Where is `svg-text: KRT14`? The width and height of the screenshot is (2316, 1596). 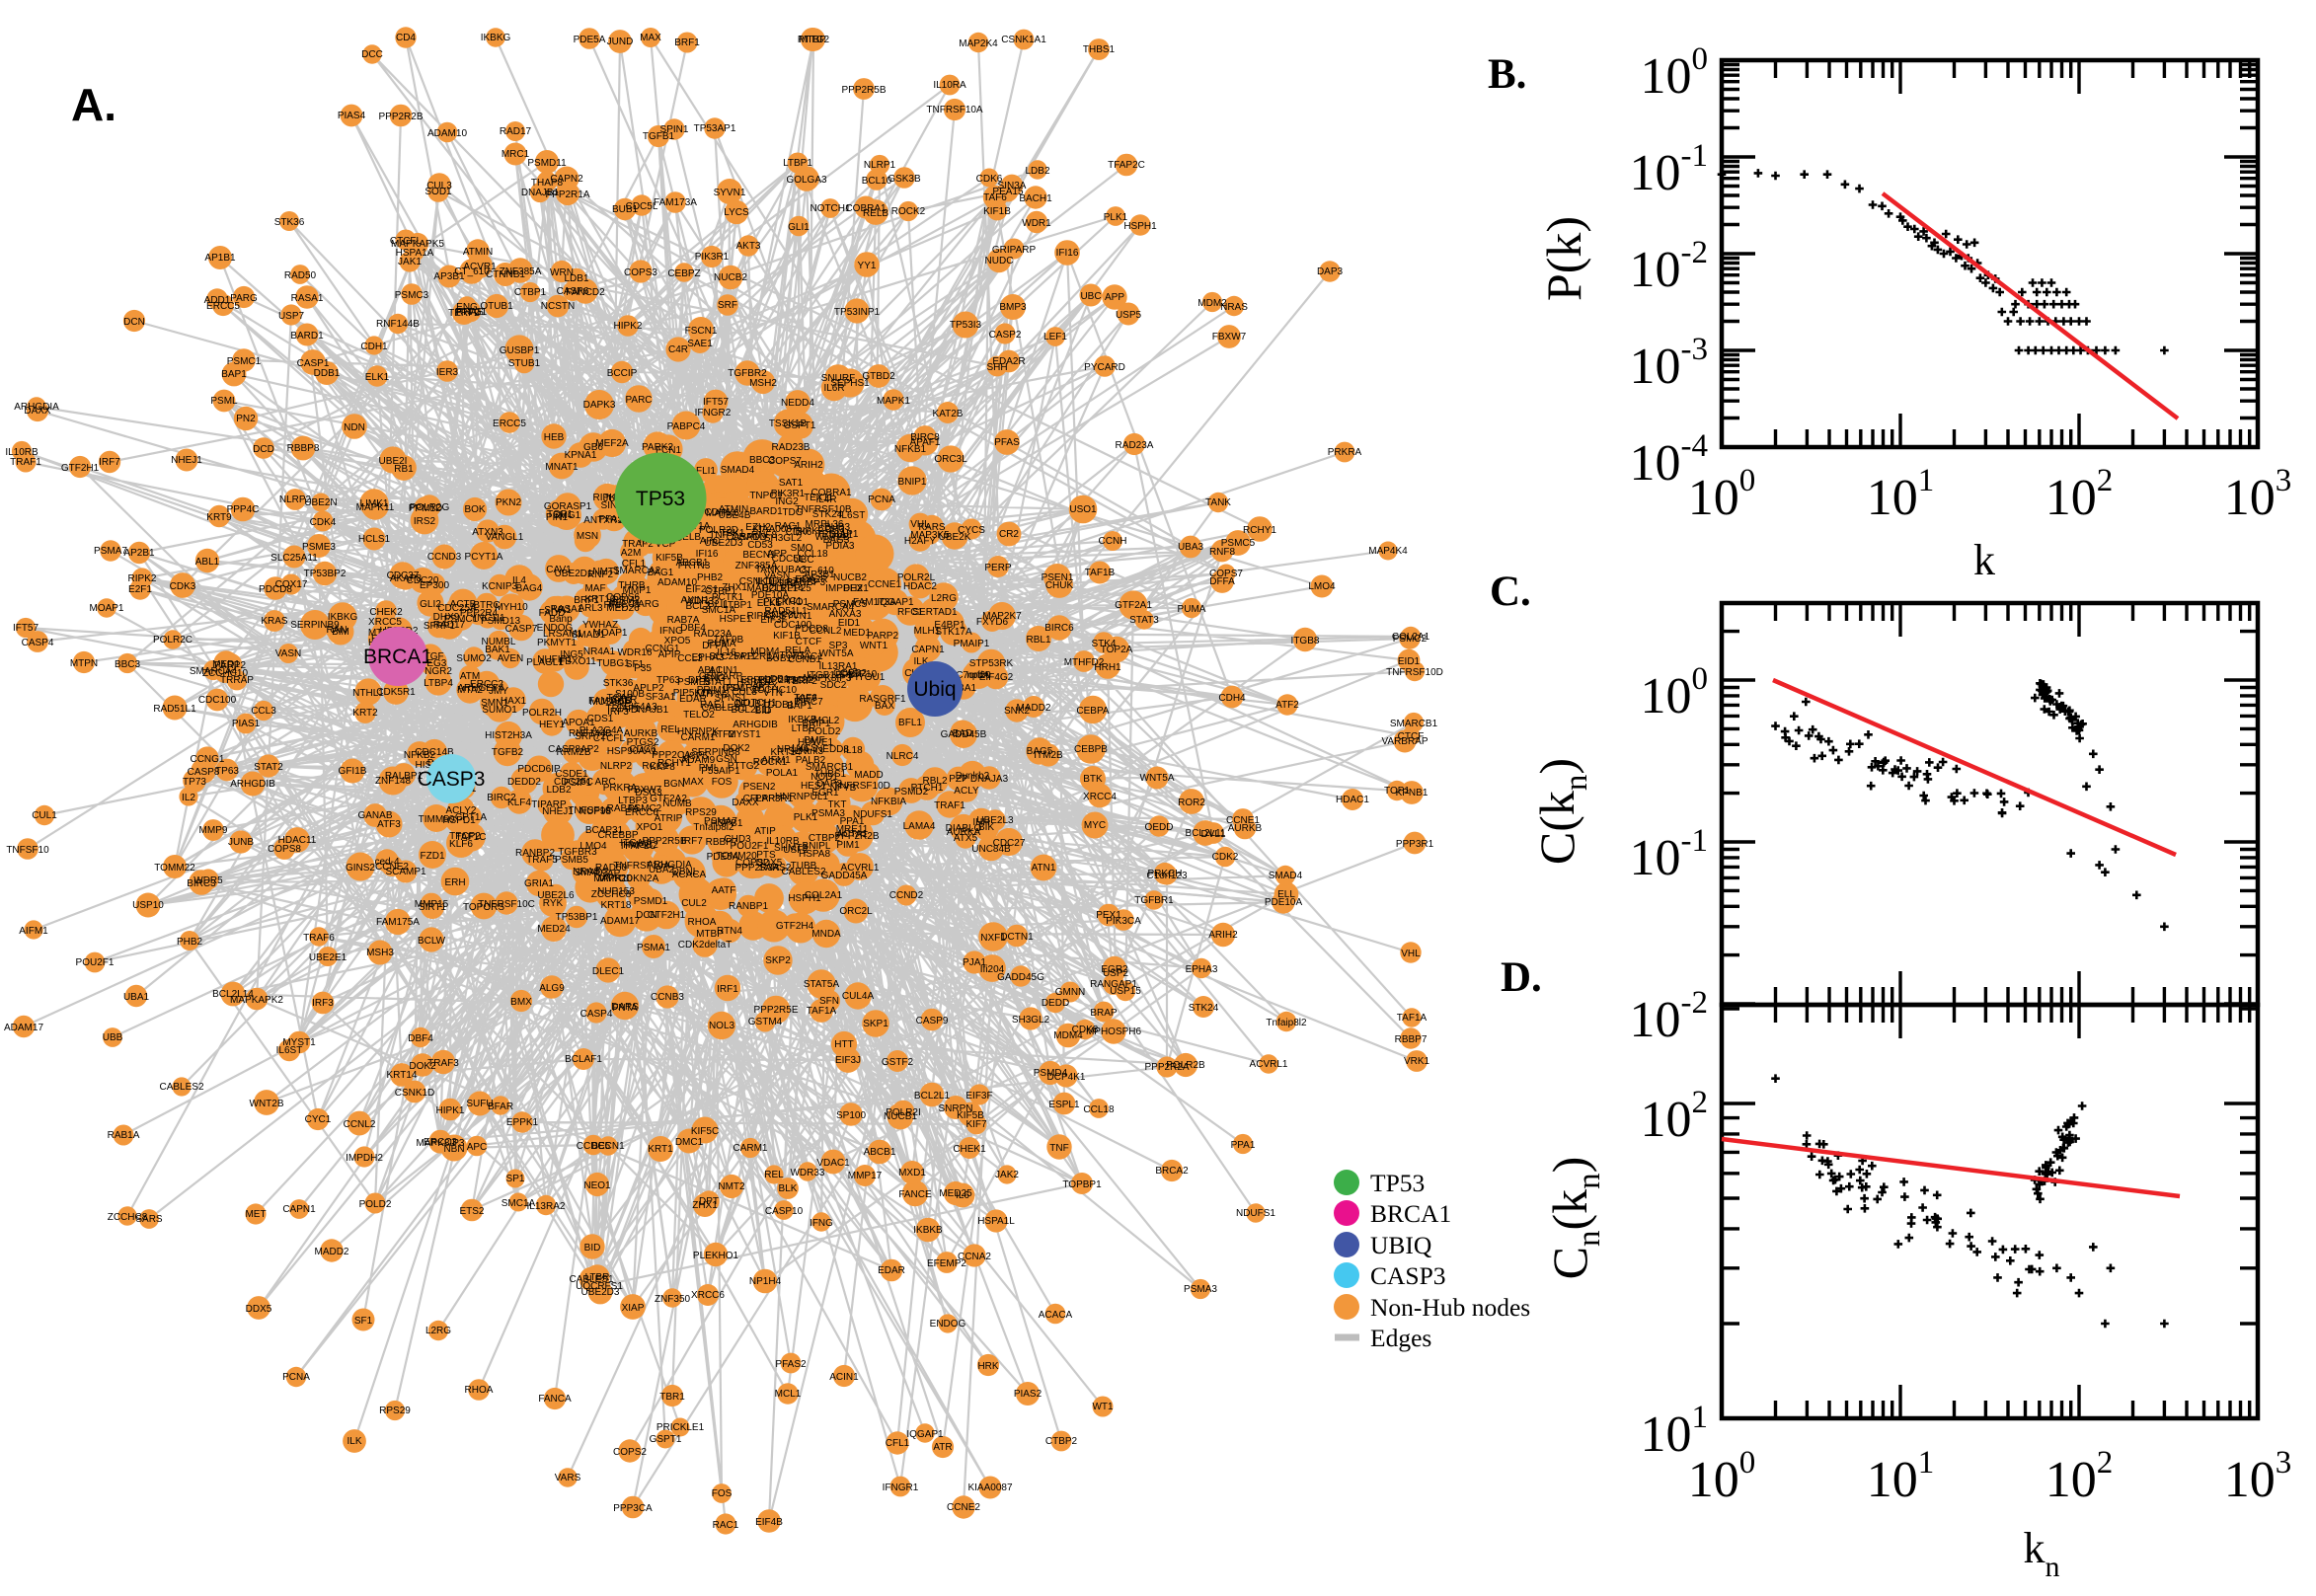
svg-text: KRT14 is located at coordinates (402, 1075).